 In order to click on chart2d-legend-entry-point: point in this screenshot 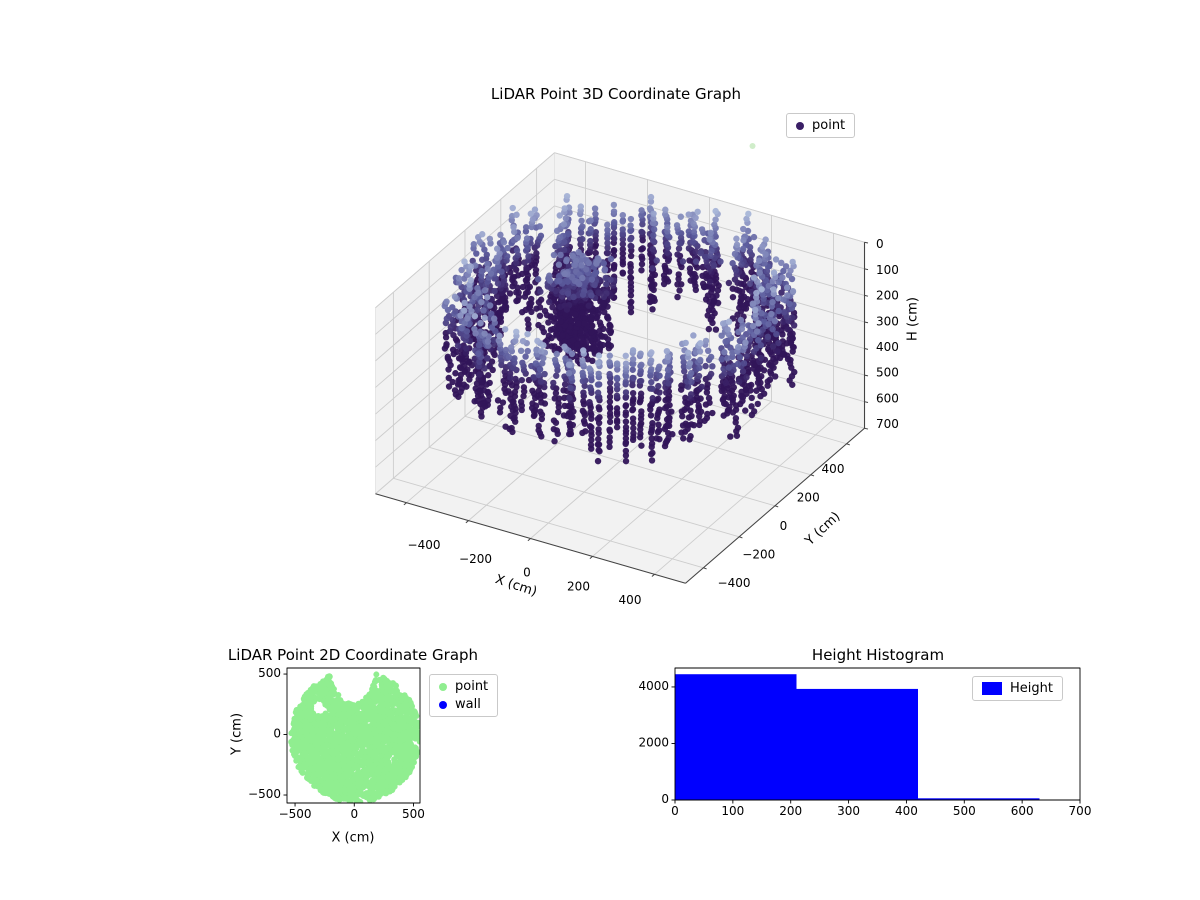, I will do `click(463, 686)`.